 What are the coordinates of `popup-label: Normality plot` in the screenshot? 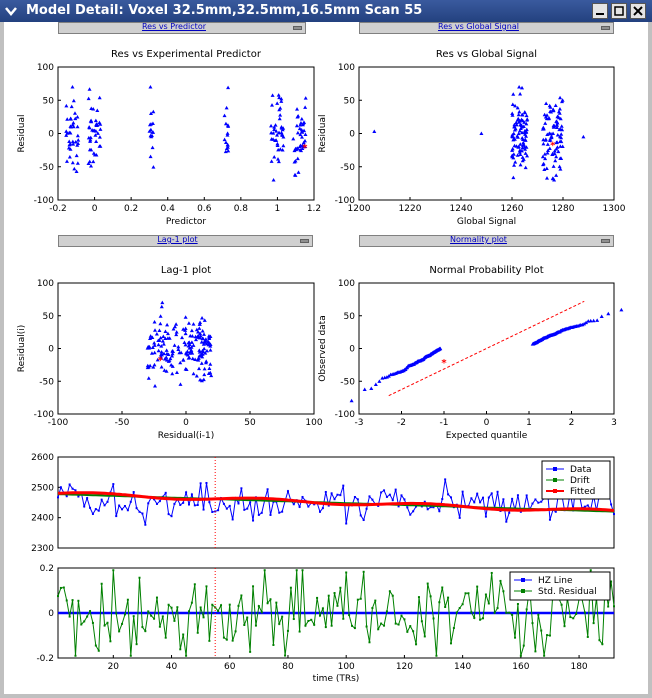 It's located at (478, 239).